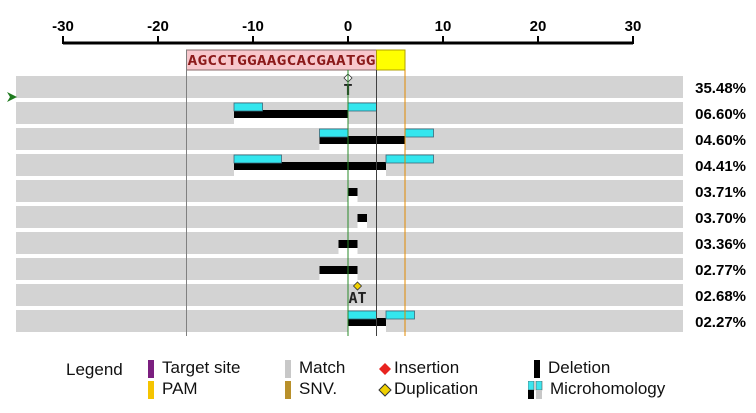 The width and height of the screenshot is (756, 413). What do you see at coordinates (282, 61) in the screenshot?
I see `target-sequence-text: AGCCTGGAAGCACGAATGG` at bounding box center [282, 61].